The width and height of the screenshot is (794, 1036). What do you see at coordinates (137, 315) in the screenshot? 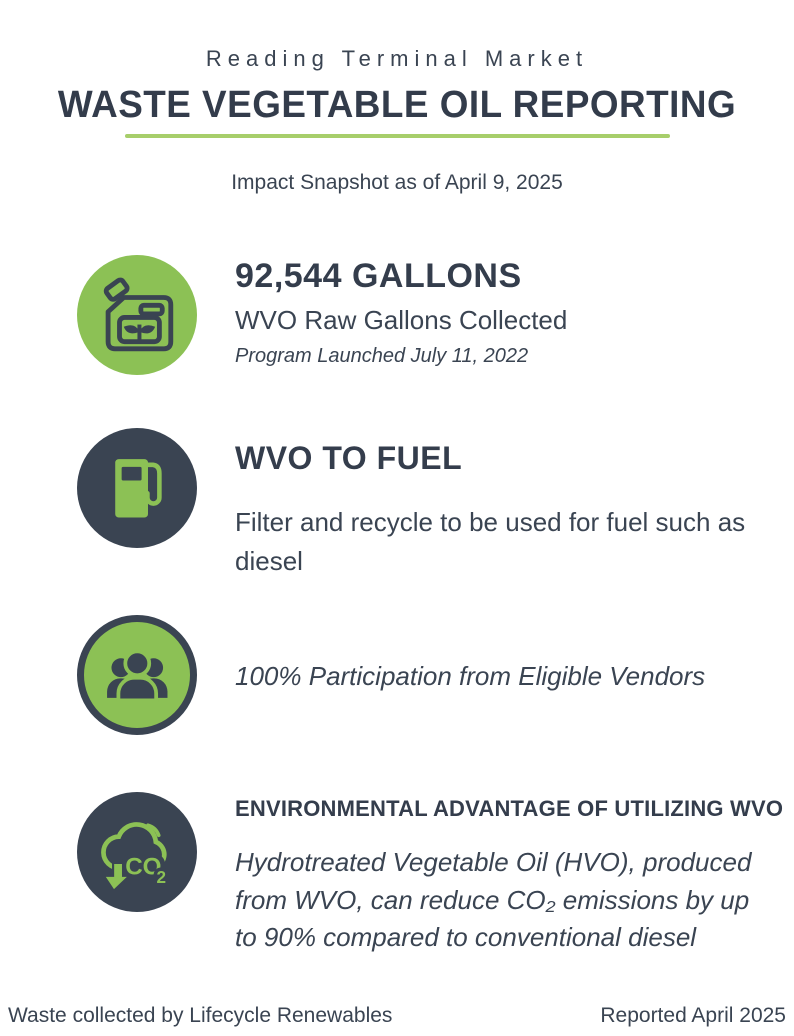
I see `oil-canister-icon` at bounding box center [137, 315].